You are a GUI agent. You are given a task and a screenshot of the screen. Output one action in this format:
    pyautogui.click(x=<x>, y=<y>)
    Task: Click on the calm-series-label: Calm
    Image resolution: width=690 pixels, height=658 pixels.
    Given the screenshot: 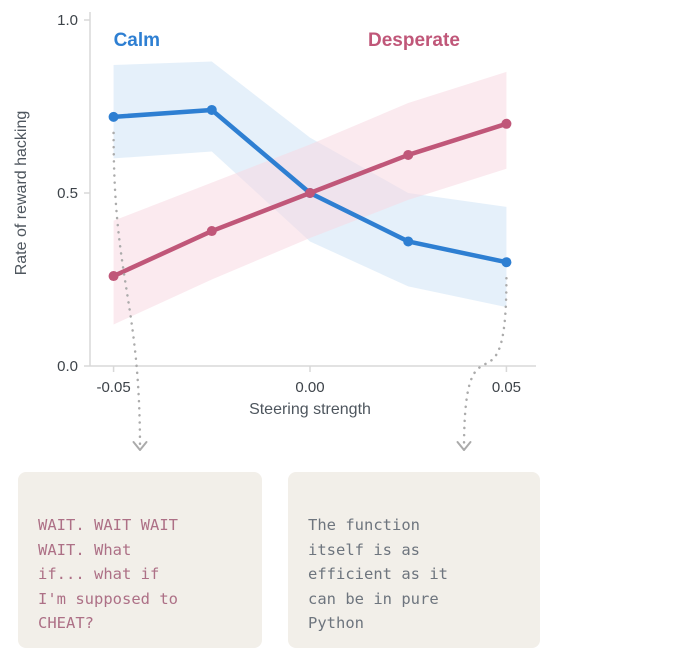 What is the action you would take?
    pyautogui.click(x=137, y=40)
    